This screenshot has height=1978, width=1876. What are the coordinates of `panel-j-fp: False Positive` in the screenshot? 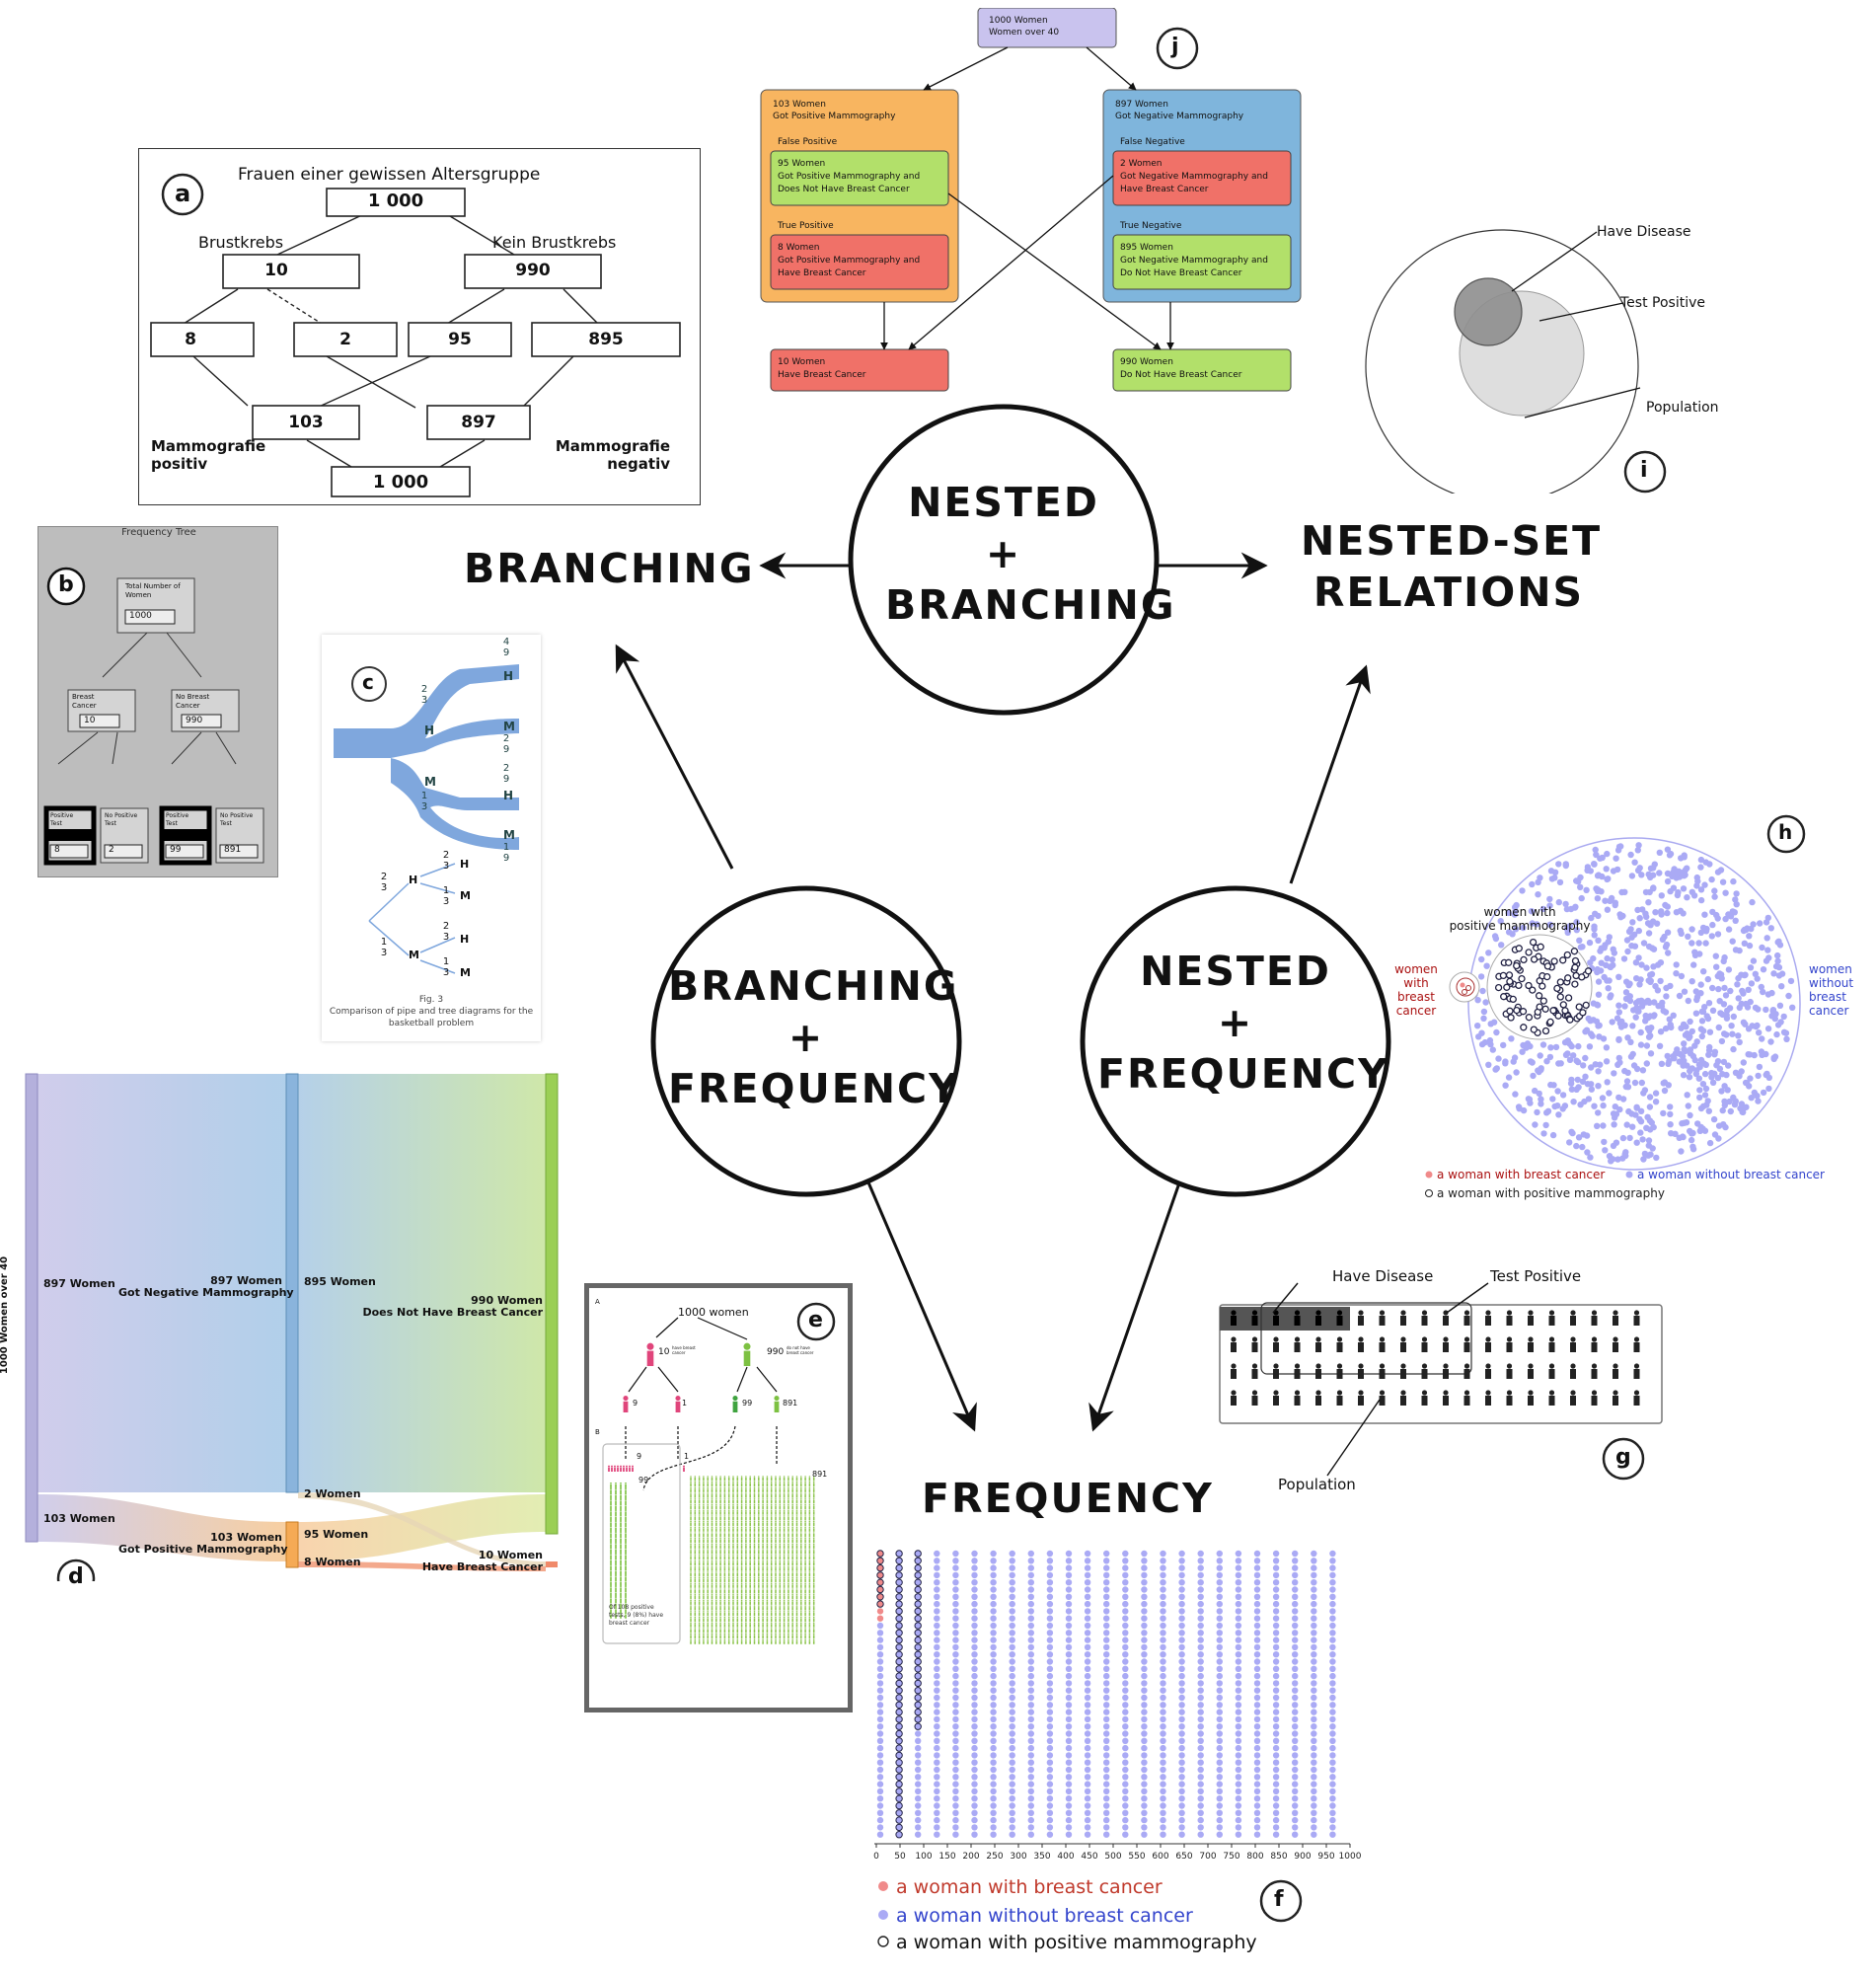 It's located at (808, 142).